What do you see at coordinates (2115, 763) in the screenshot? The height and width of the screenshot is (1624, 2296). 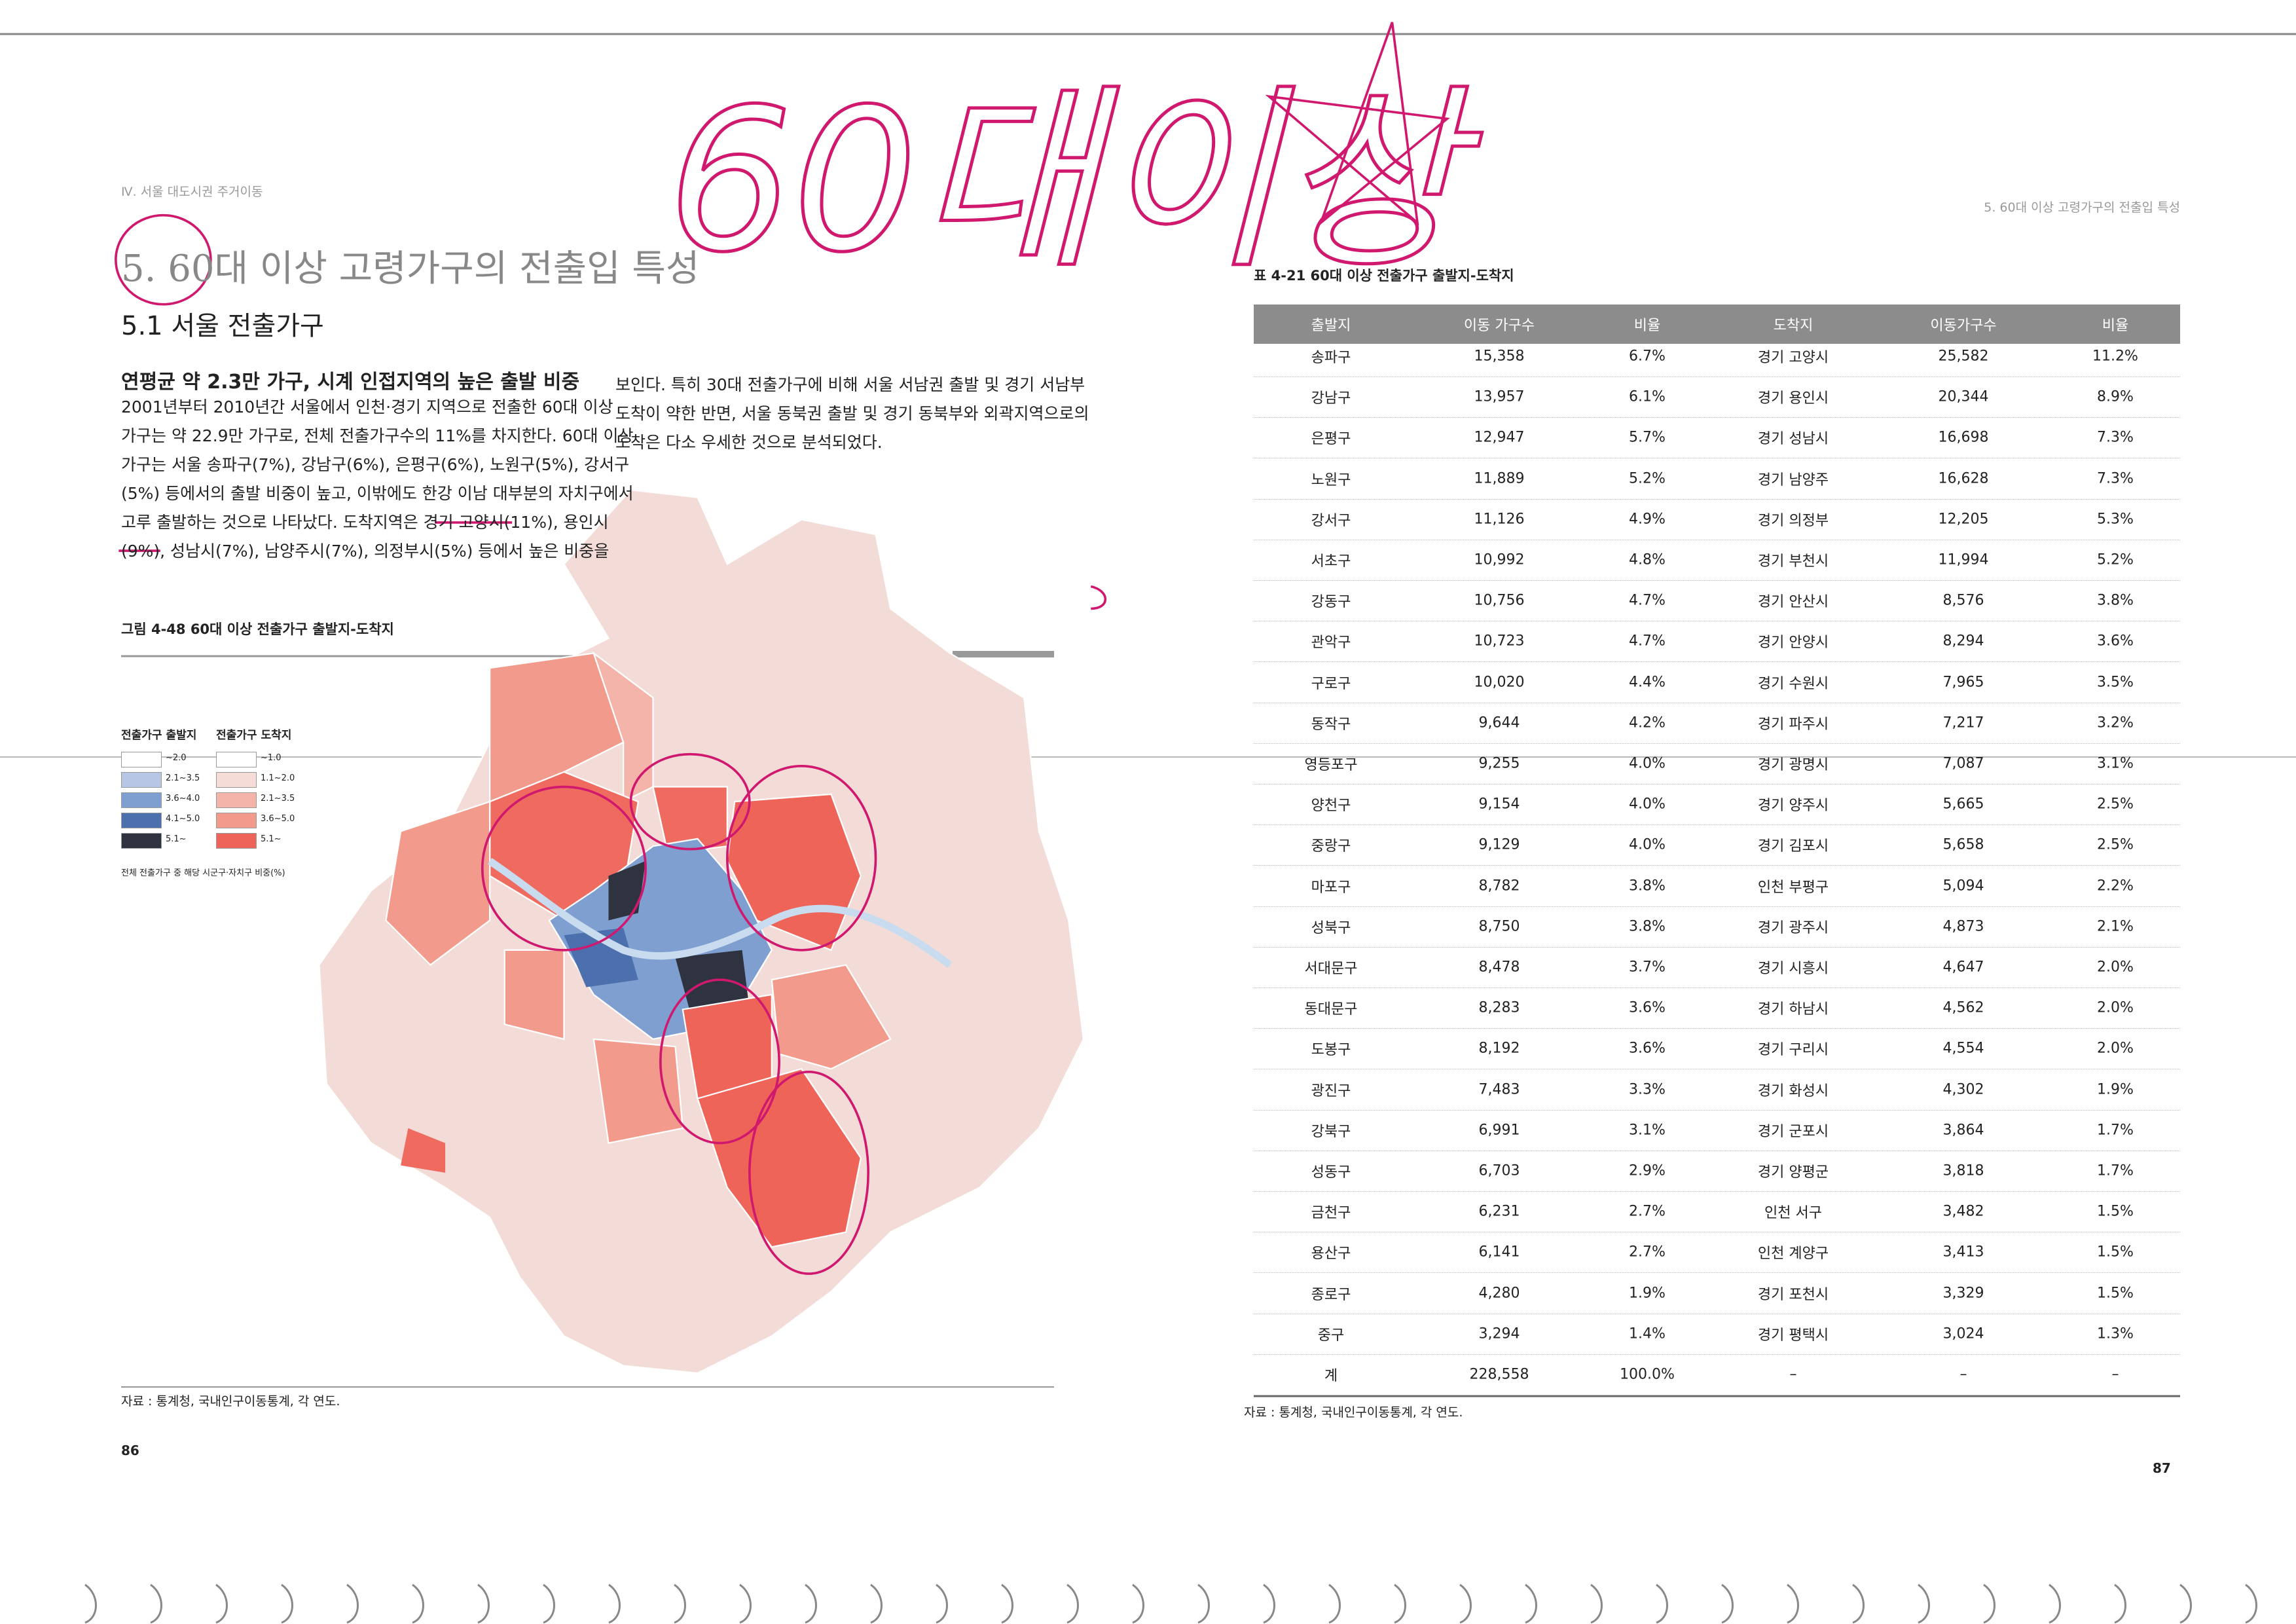 I see `table-cell: 3.1%` at bounding box center [2115, 763].